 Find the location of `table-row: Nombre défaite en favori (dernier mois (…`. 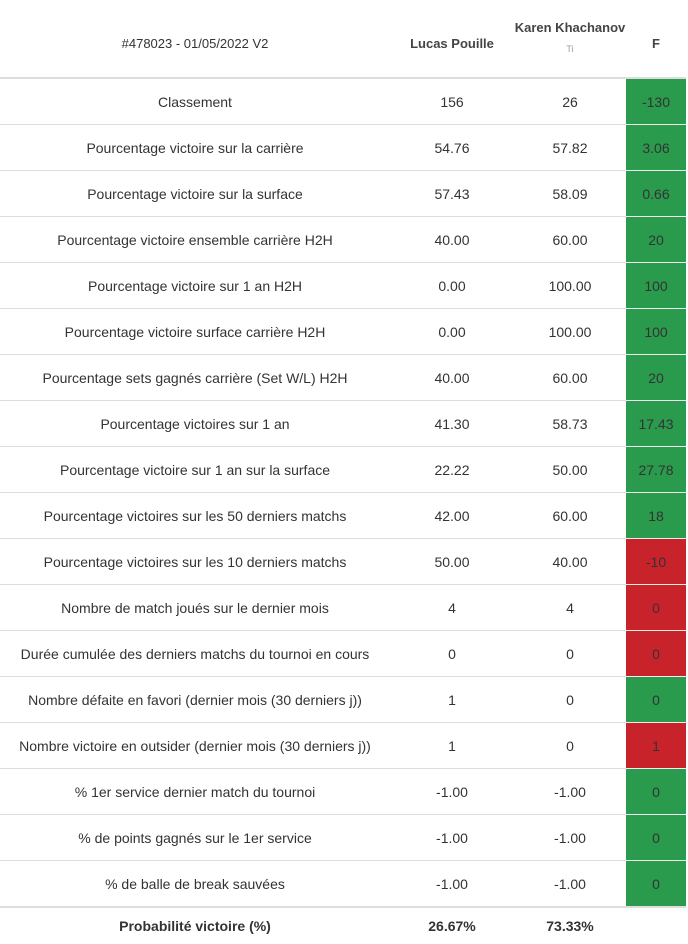

table-row: Nombre défaite en favori (dernier mois (… is located at coordinates (343, 699).